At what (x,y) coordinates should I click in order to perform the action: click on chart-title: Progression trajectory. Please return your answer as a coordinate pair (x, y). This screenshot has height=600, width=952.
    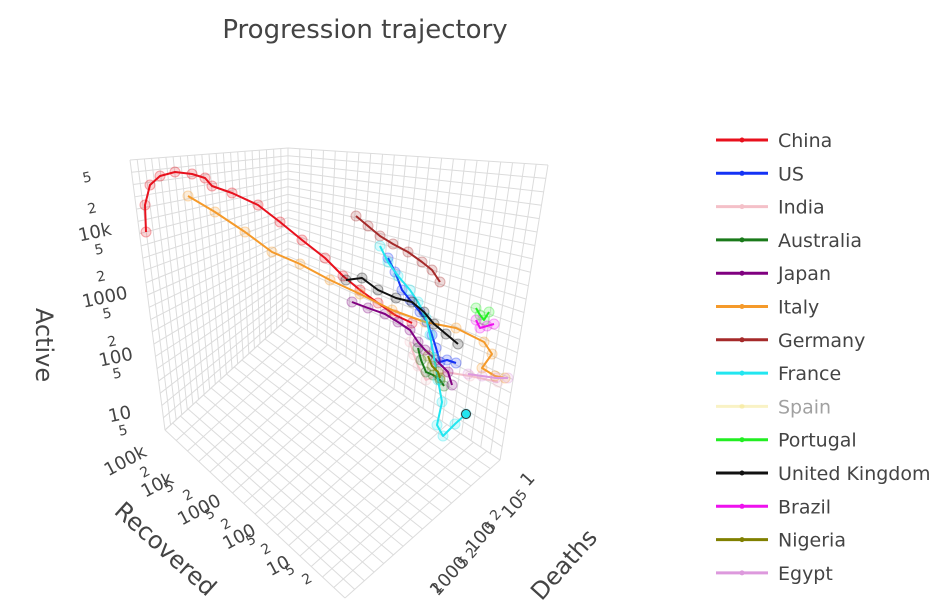
    Looking at the image, I should click on (364, 30).